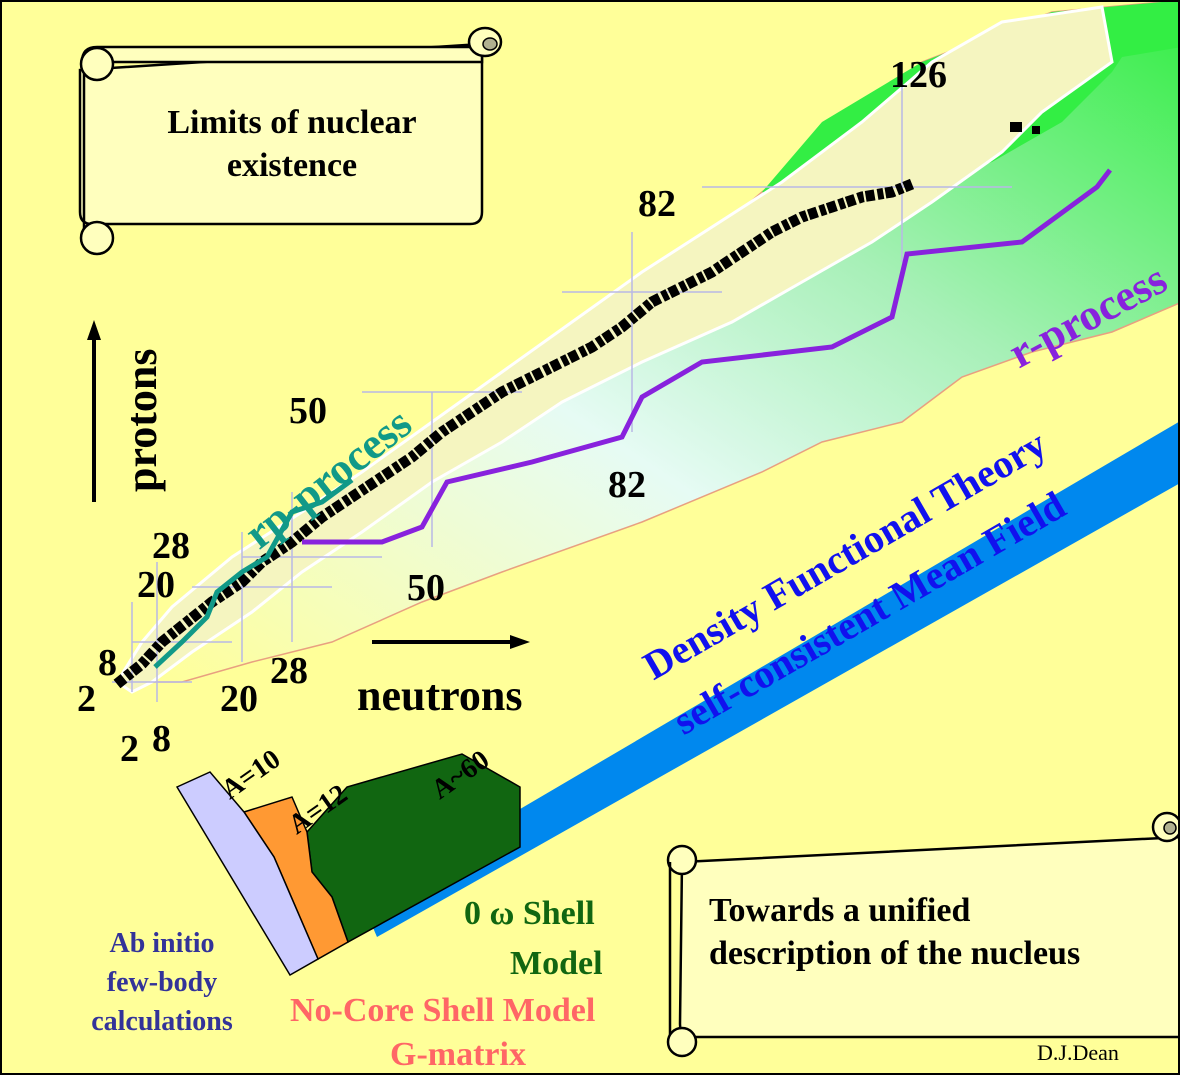 This screenshot has height=1075, width=1180. I want to click on credit-label: D.J.Dean, so click(1078, 1052).